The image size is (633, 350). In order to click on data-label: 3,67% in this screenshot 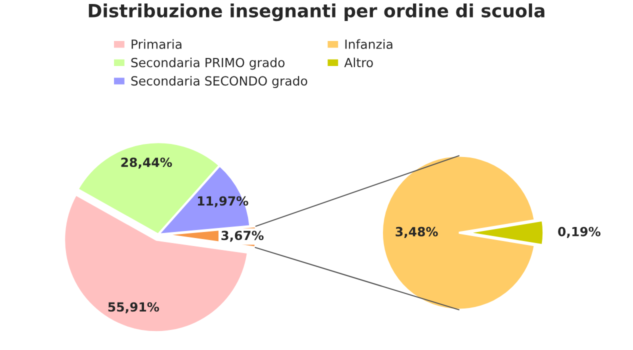, I will do `click(242, 236)`.